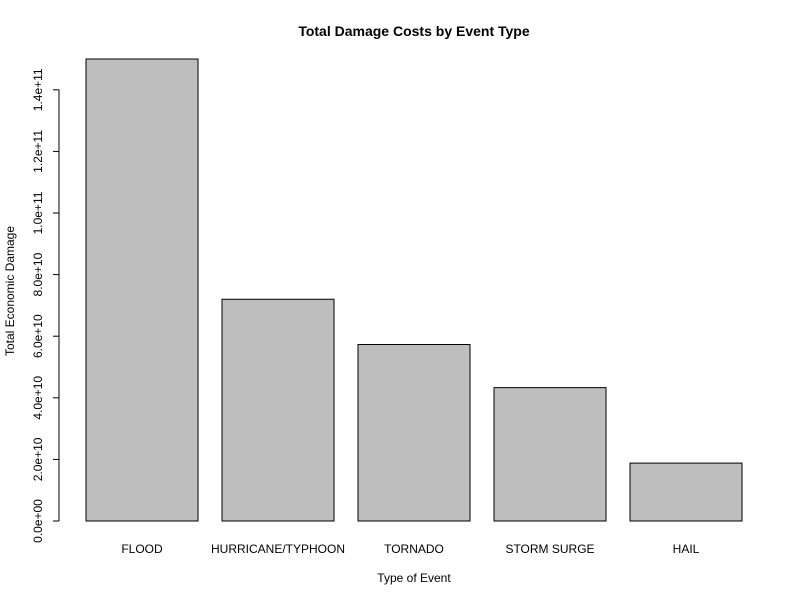  What do you see at coordinates (414, 549) in the screenshot?
I see `x-tick-label: TORNADO` at bounding box center [414, 549].